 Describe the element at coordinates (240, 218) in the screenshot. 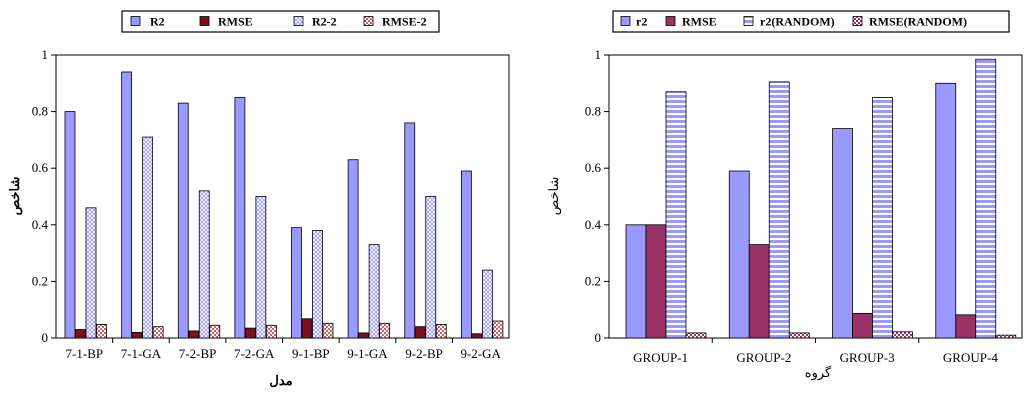

I see `bar-r2-7-2-ga` at that location.